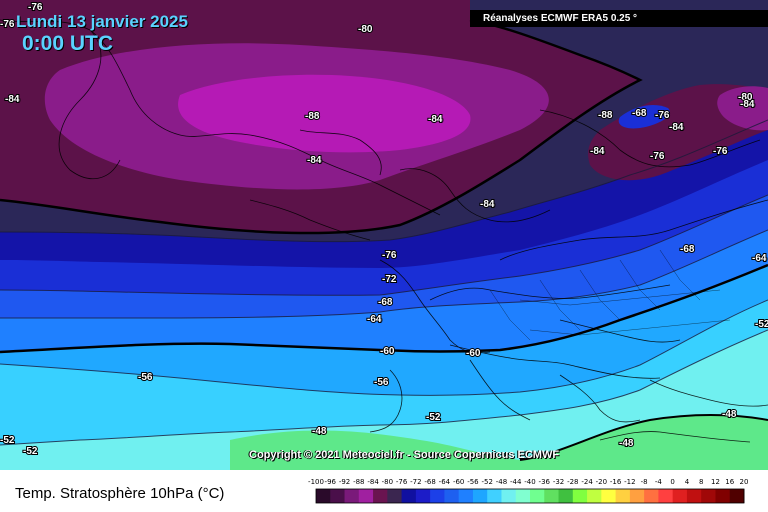 The height and width of the screenshot is (512, 768). What do you see at coordinates (687, 482) in the screenshot?
I see `scale-tick-label: 4` at bounding box center [687, 482].